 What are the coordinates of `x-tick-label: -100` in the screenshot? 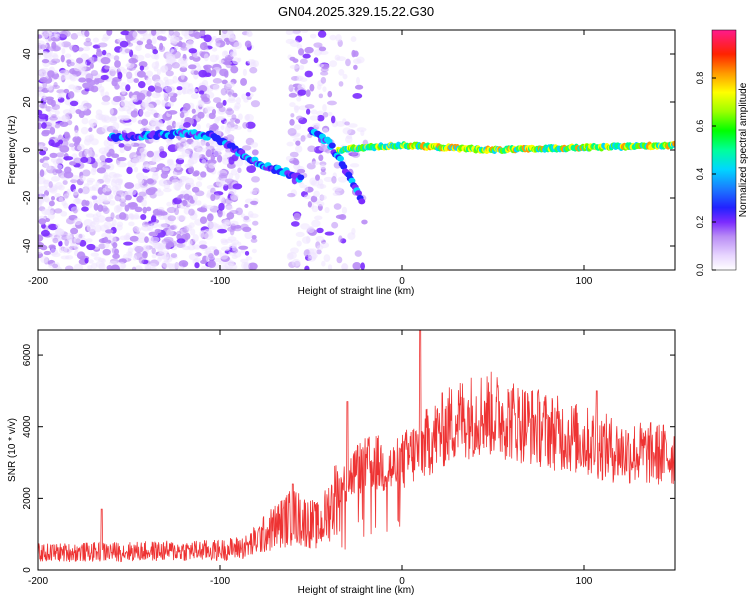 It's located at (220, 281).